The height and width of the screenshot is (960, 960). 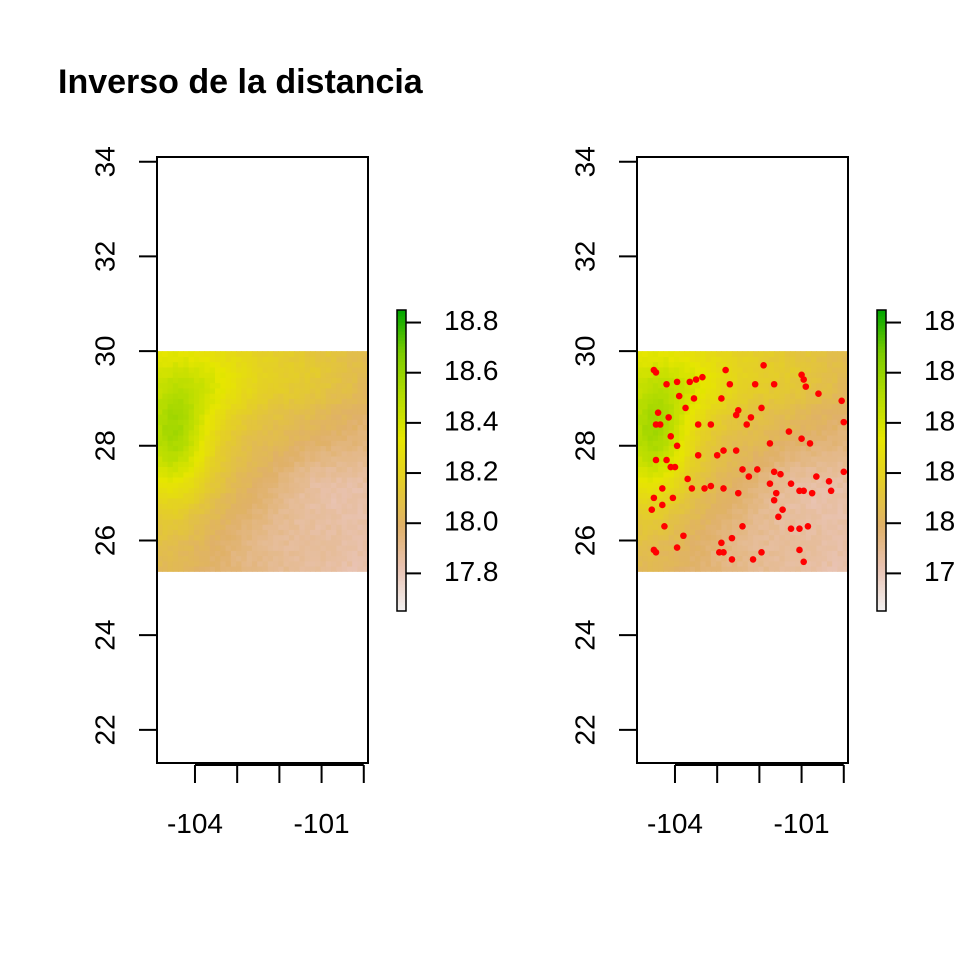 I want to click on colorbar-tick-label: 18.4, so click(x=471, y=420).